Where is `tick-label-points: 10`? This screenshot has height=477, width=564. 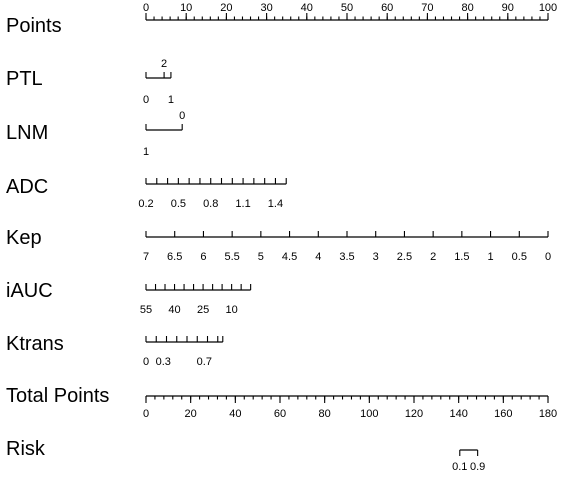 tick-label-points: 10 is located at coordinates (186, 8).